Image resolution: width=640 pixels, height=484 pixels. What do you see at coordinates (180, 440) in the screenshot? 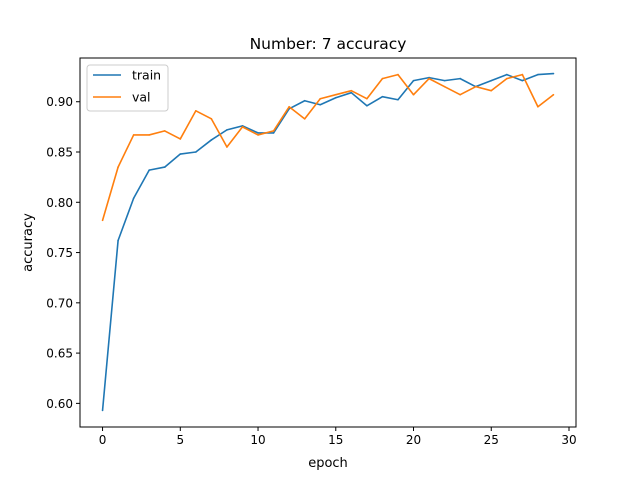
I see `x-tick-label: 5` at bounding box center [180, 440].